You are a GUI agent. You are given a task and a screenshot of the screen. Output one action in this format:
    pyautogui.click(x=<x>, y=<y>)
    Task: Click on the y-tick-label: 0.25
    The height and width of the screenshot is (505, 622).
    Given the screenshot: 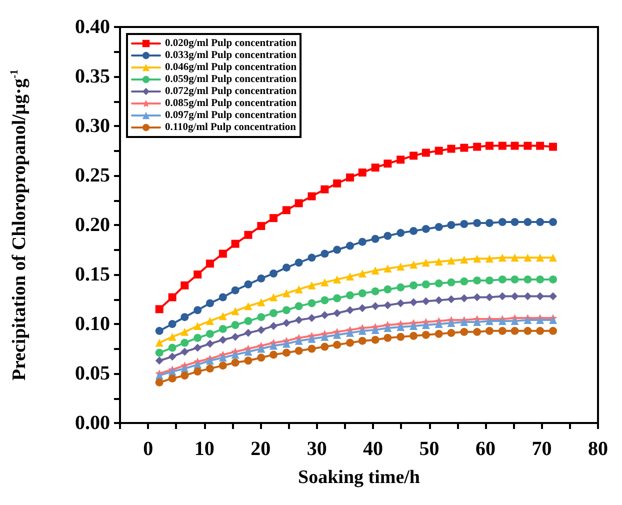 What is the action you would take?
    pyautogui.click(x=92, y=175)
    